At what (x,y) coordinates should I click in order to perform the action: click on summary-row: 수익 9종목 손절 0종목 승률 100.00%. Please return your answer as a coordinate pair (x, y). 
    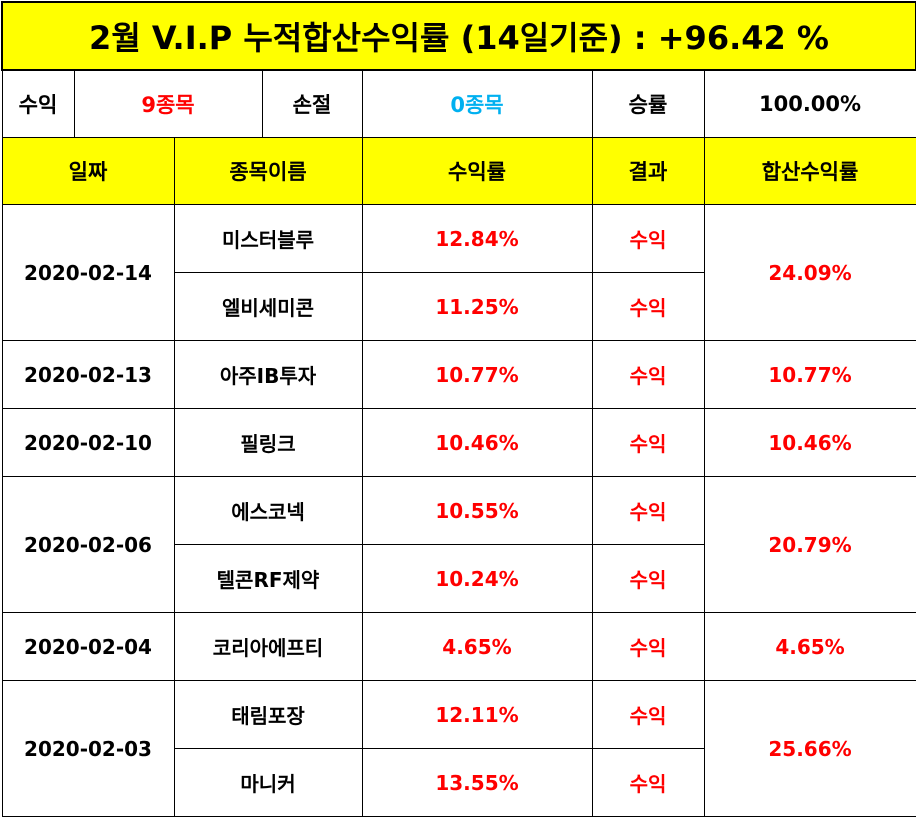
    Looking at the image, I should click on (458, 103).